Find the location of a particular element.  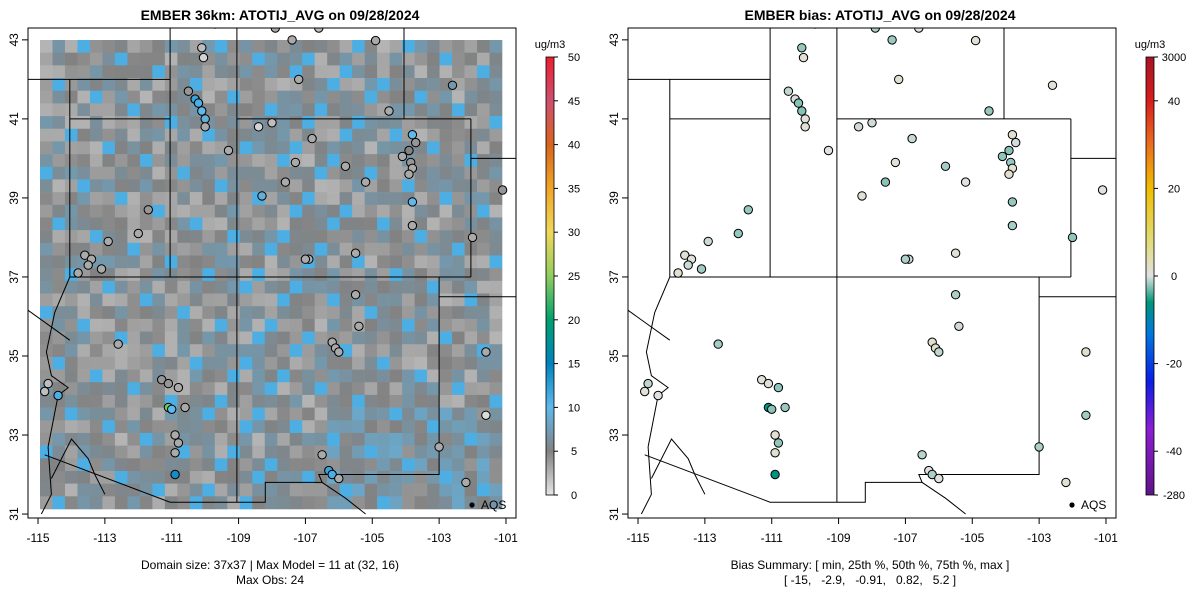

state-boundary is located at coordinates (242, 390).